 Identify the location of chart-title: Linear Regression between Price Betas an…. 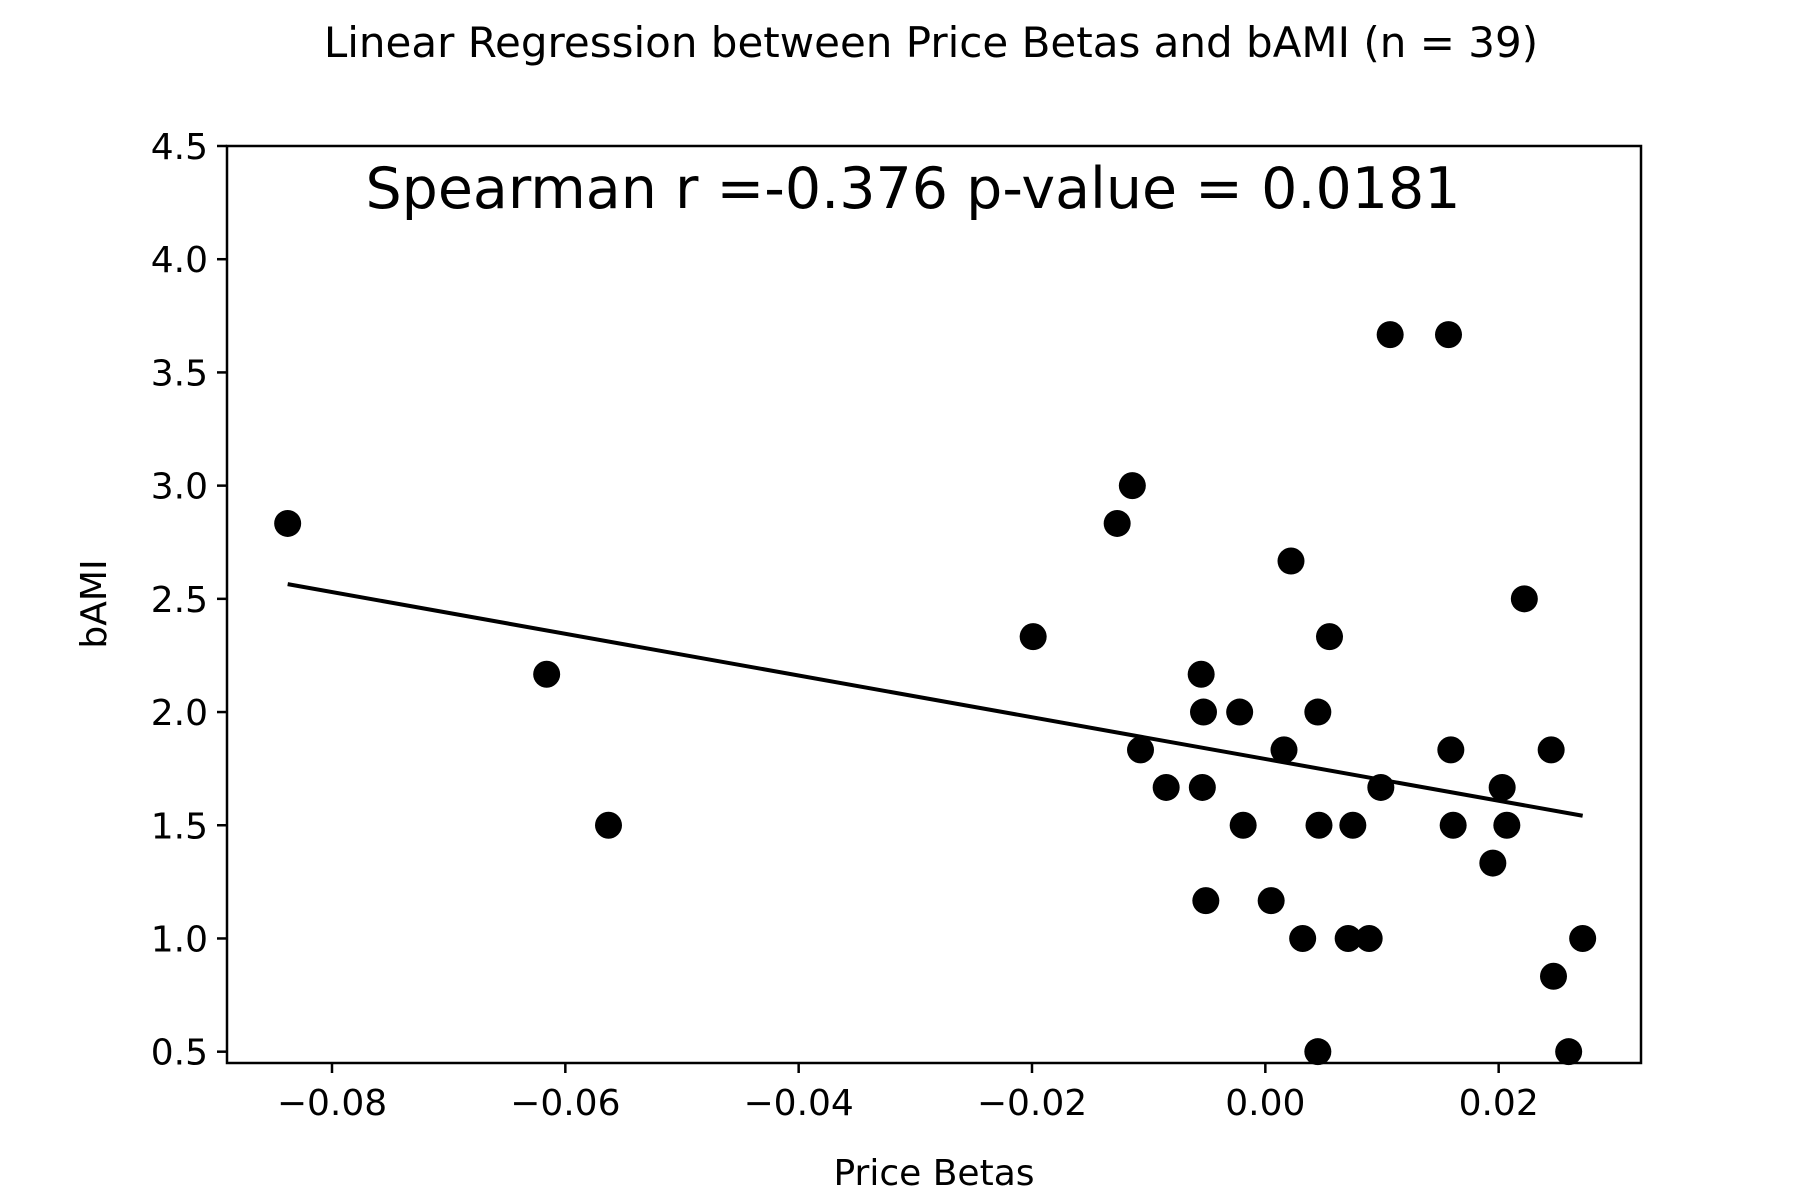
(931, 42).